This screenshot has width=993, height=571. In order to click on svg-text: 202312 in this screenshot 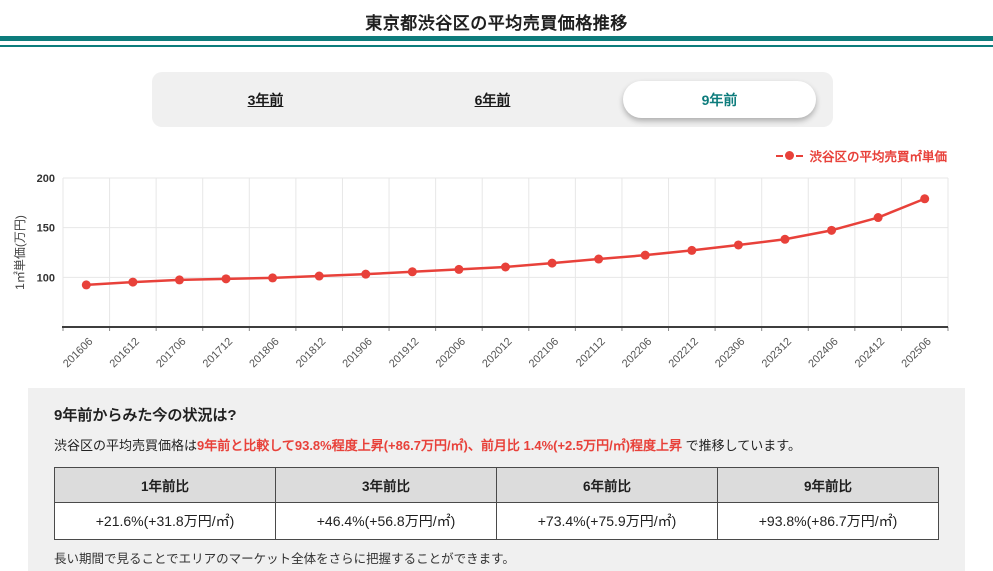, I will do `click(777, 353)`.